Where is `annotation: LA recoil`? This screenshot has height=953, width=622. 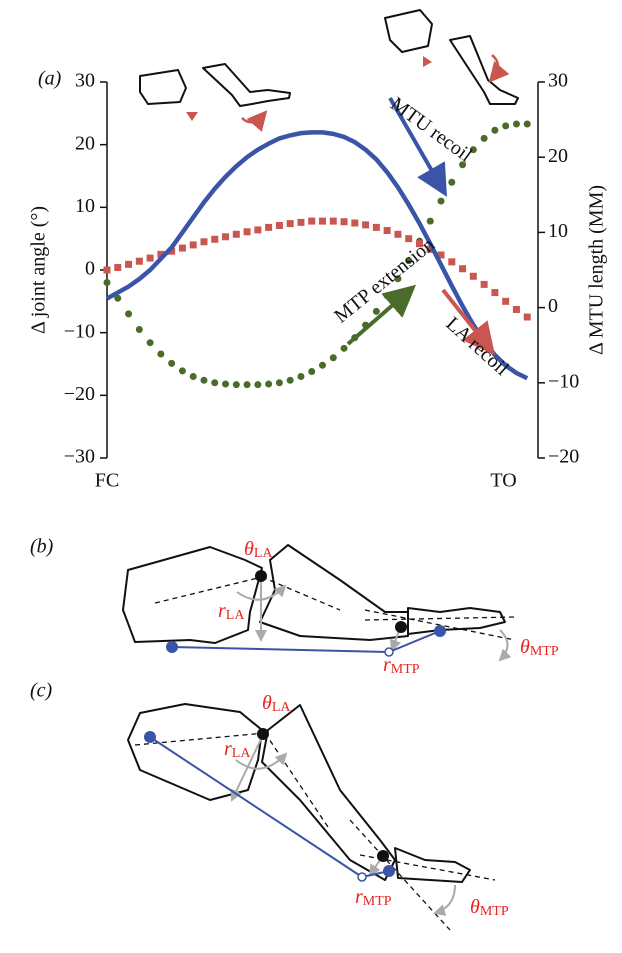
annotation: LA recoil is located at coordinates (478, 347).